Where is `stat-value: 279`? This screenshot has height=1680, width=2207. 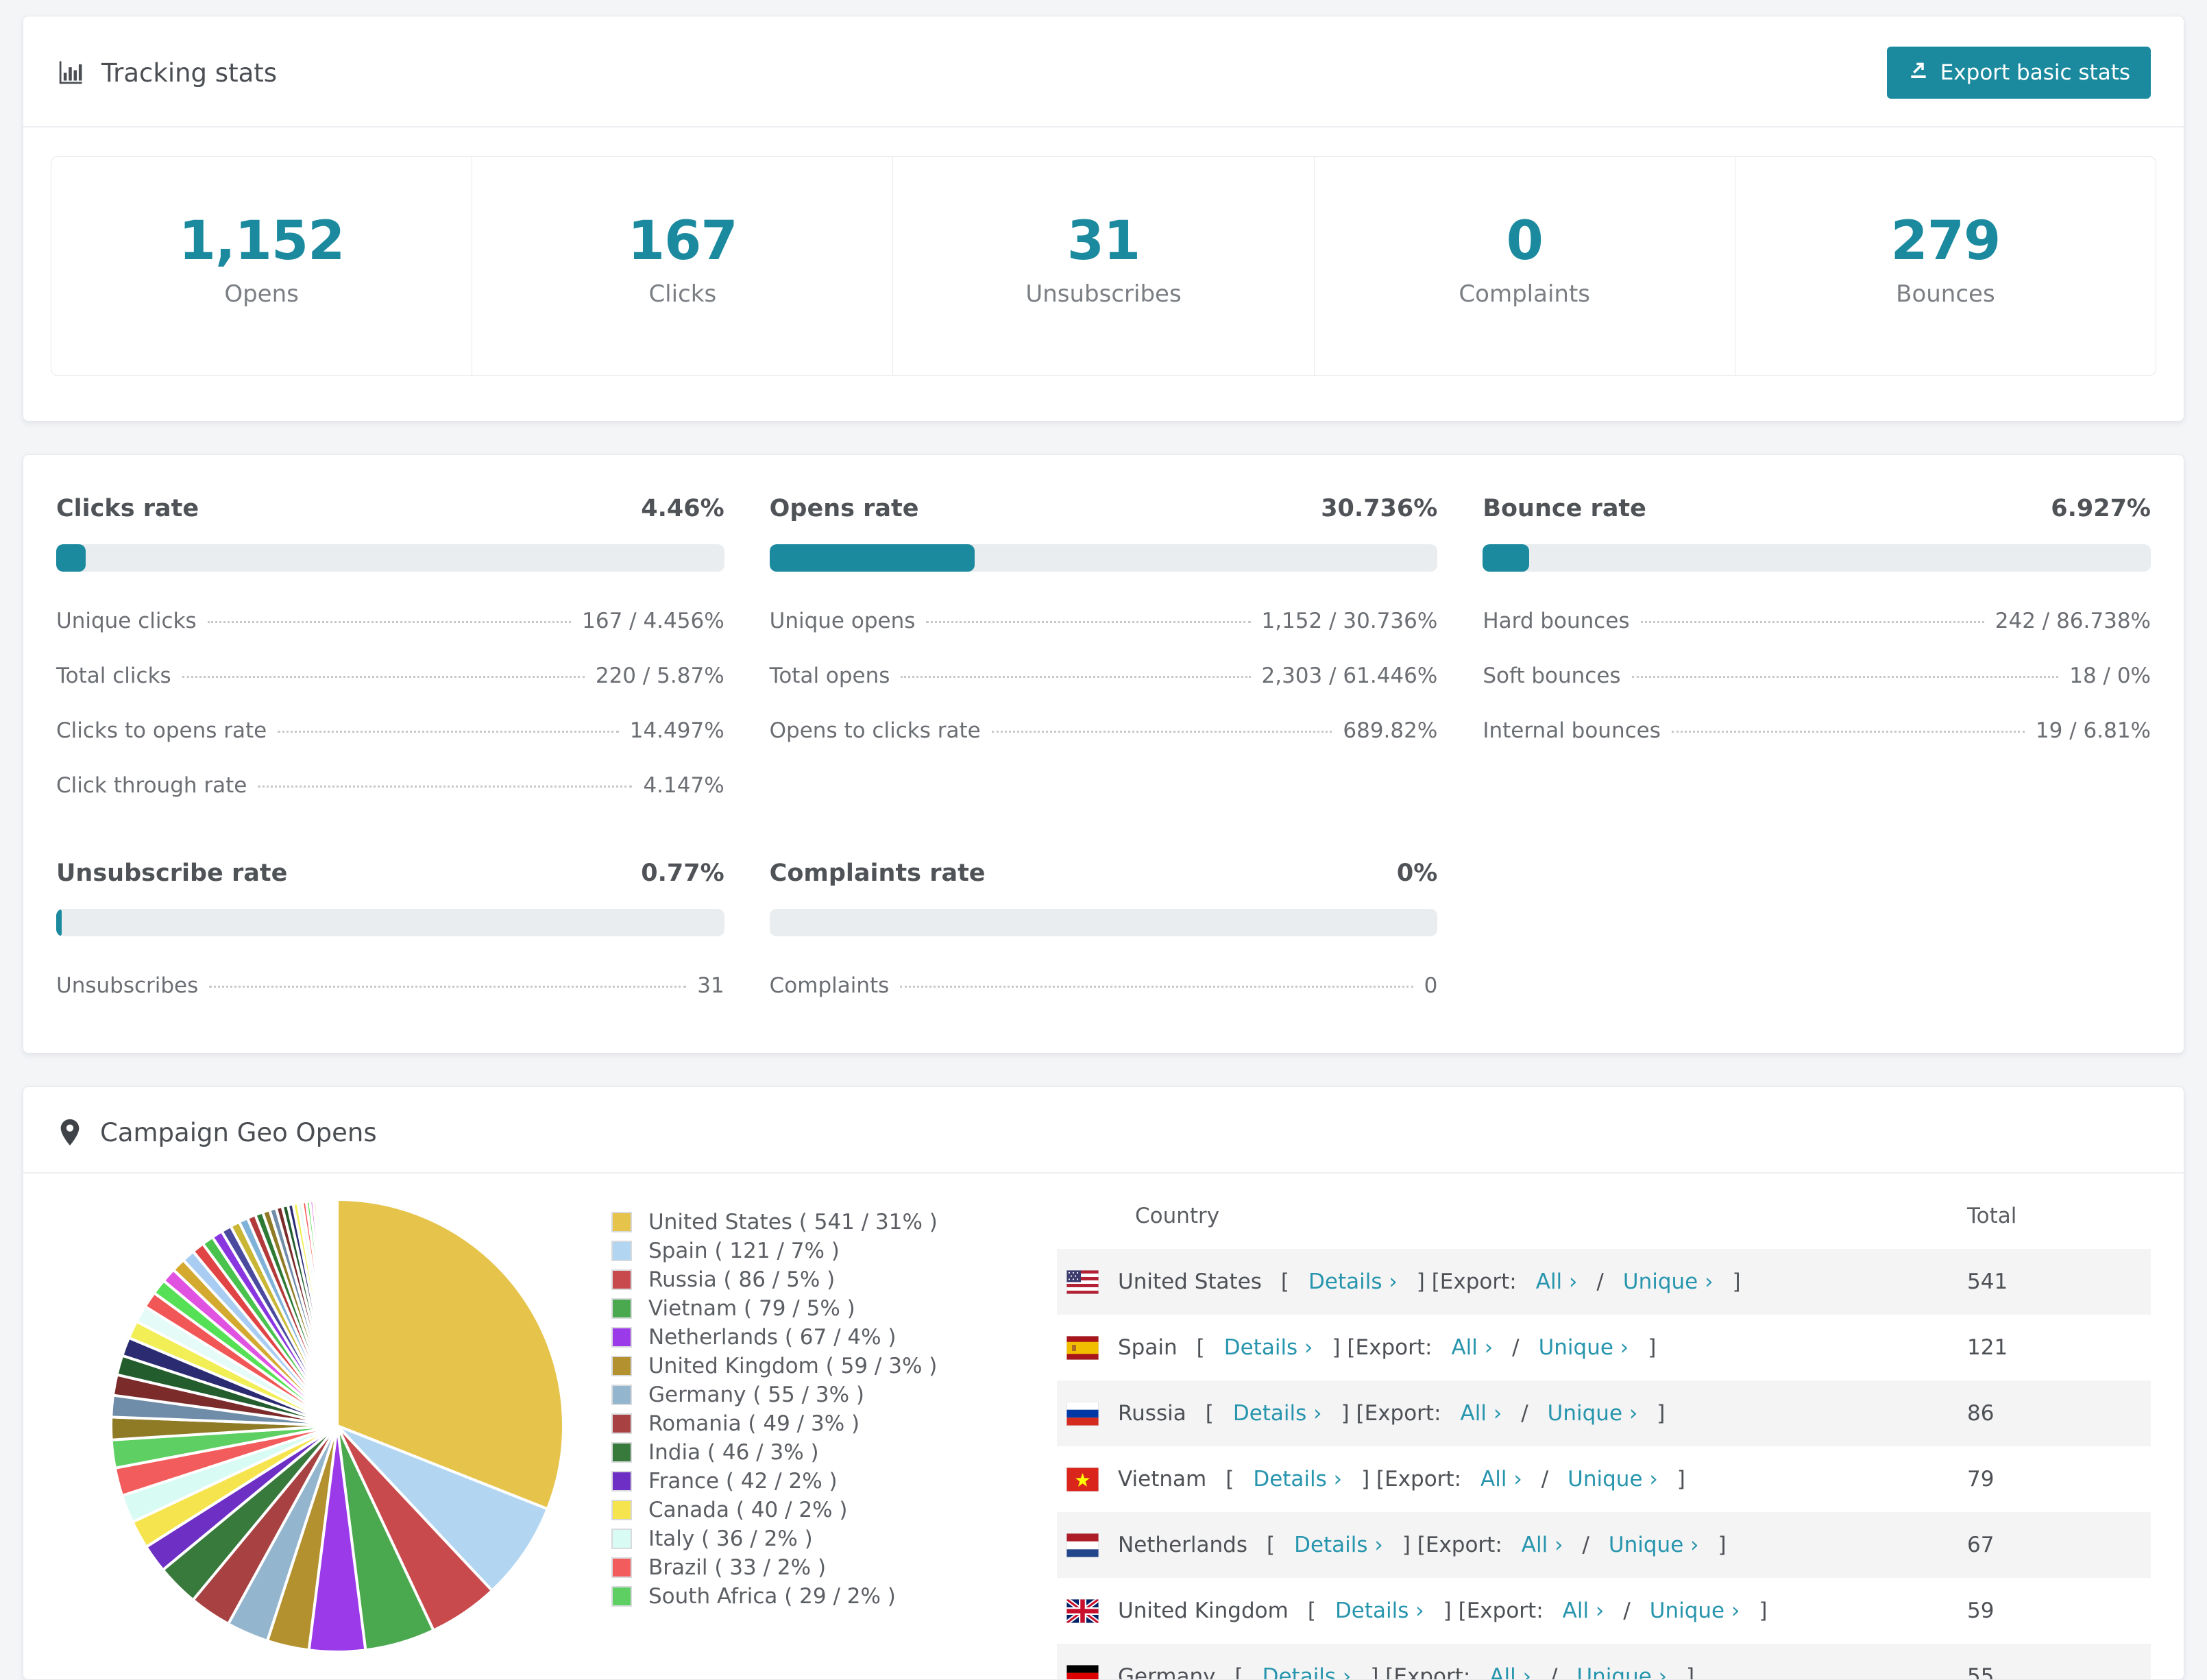 stat-value: 279 is located at coordinates (1945, 241).